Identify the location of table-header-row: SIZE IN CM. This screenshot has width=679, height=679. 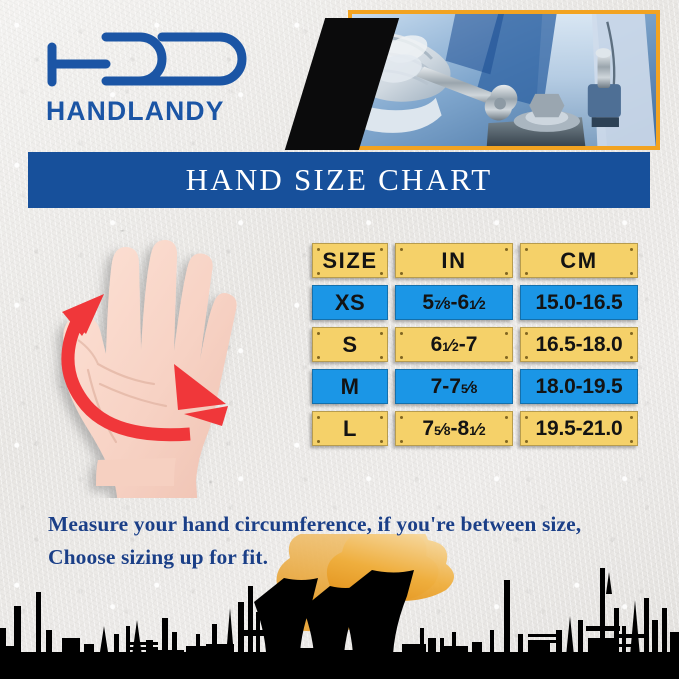
(475, 260).